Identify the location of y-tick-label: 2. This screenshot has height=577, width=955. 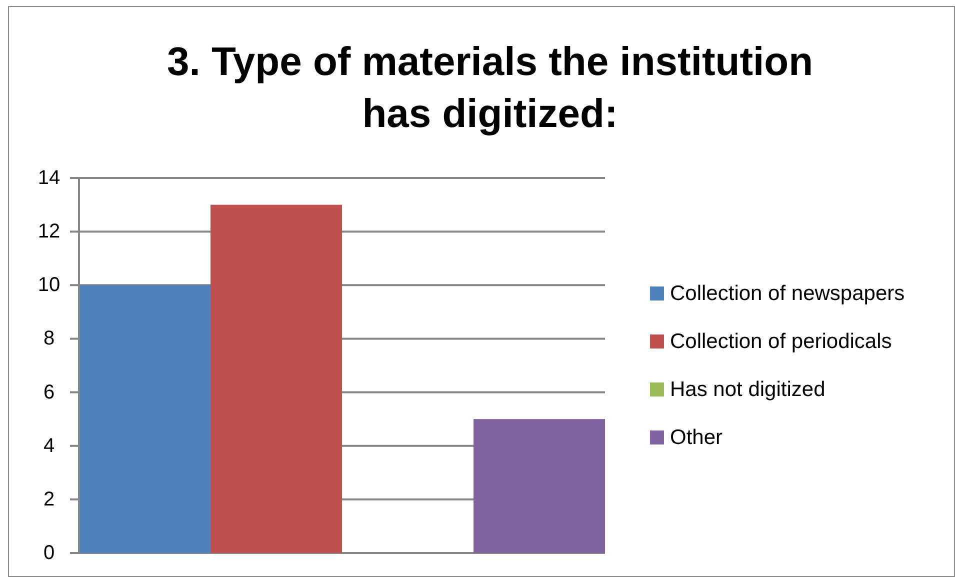
(49, 499).